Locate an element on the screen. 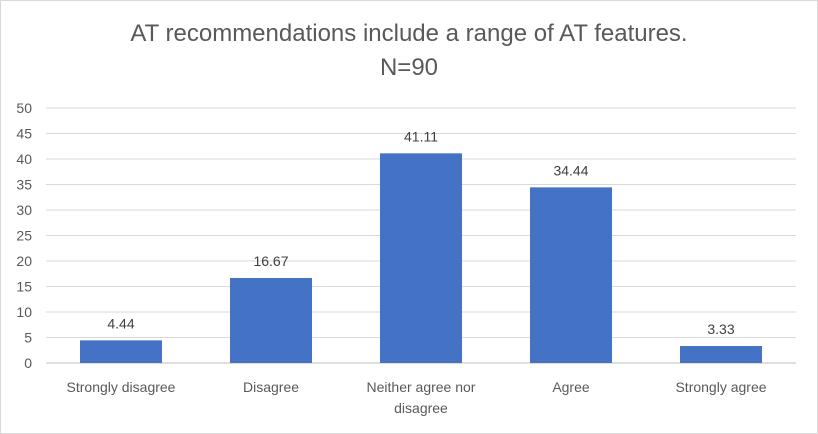 The width and height of the screenshot is (818, 434). y-tick-label: 25 is located at coordinates (24, 236).